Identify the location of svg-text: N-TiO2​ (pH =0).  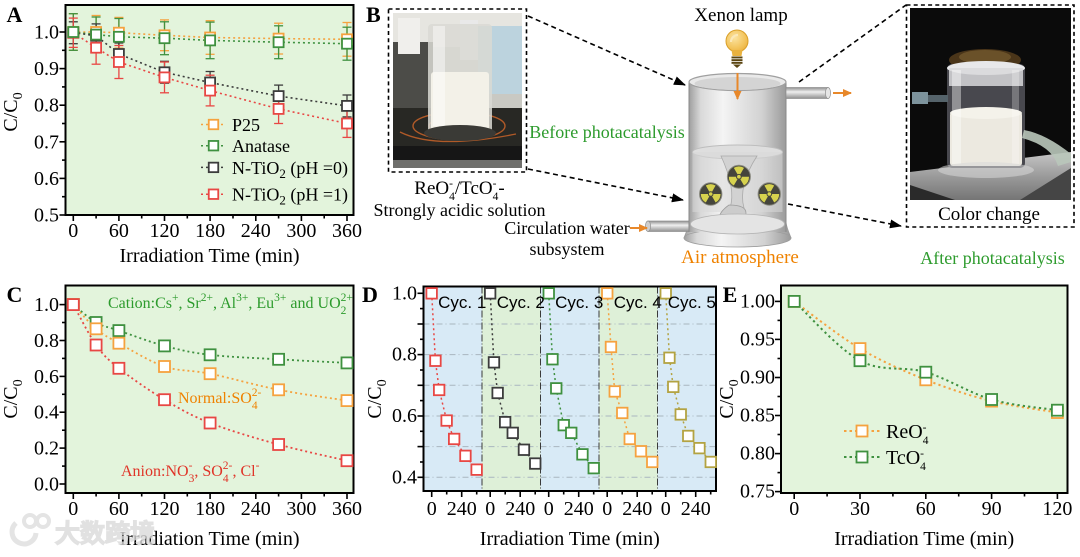
(290, 169).